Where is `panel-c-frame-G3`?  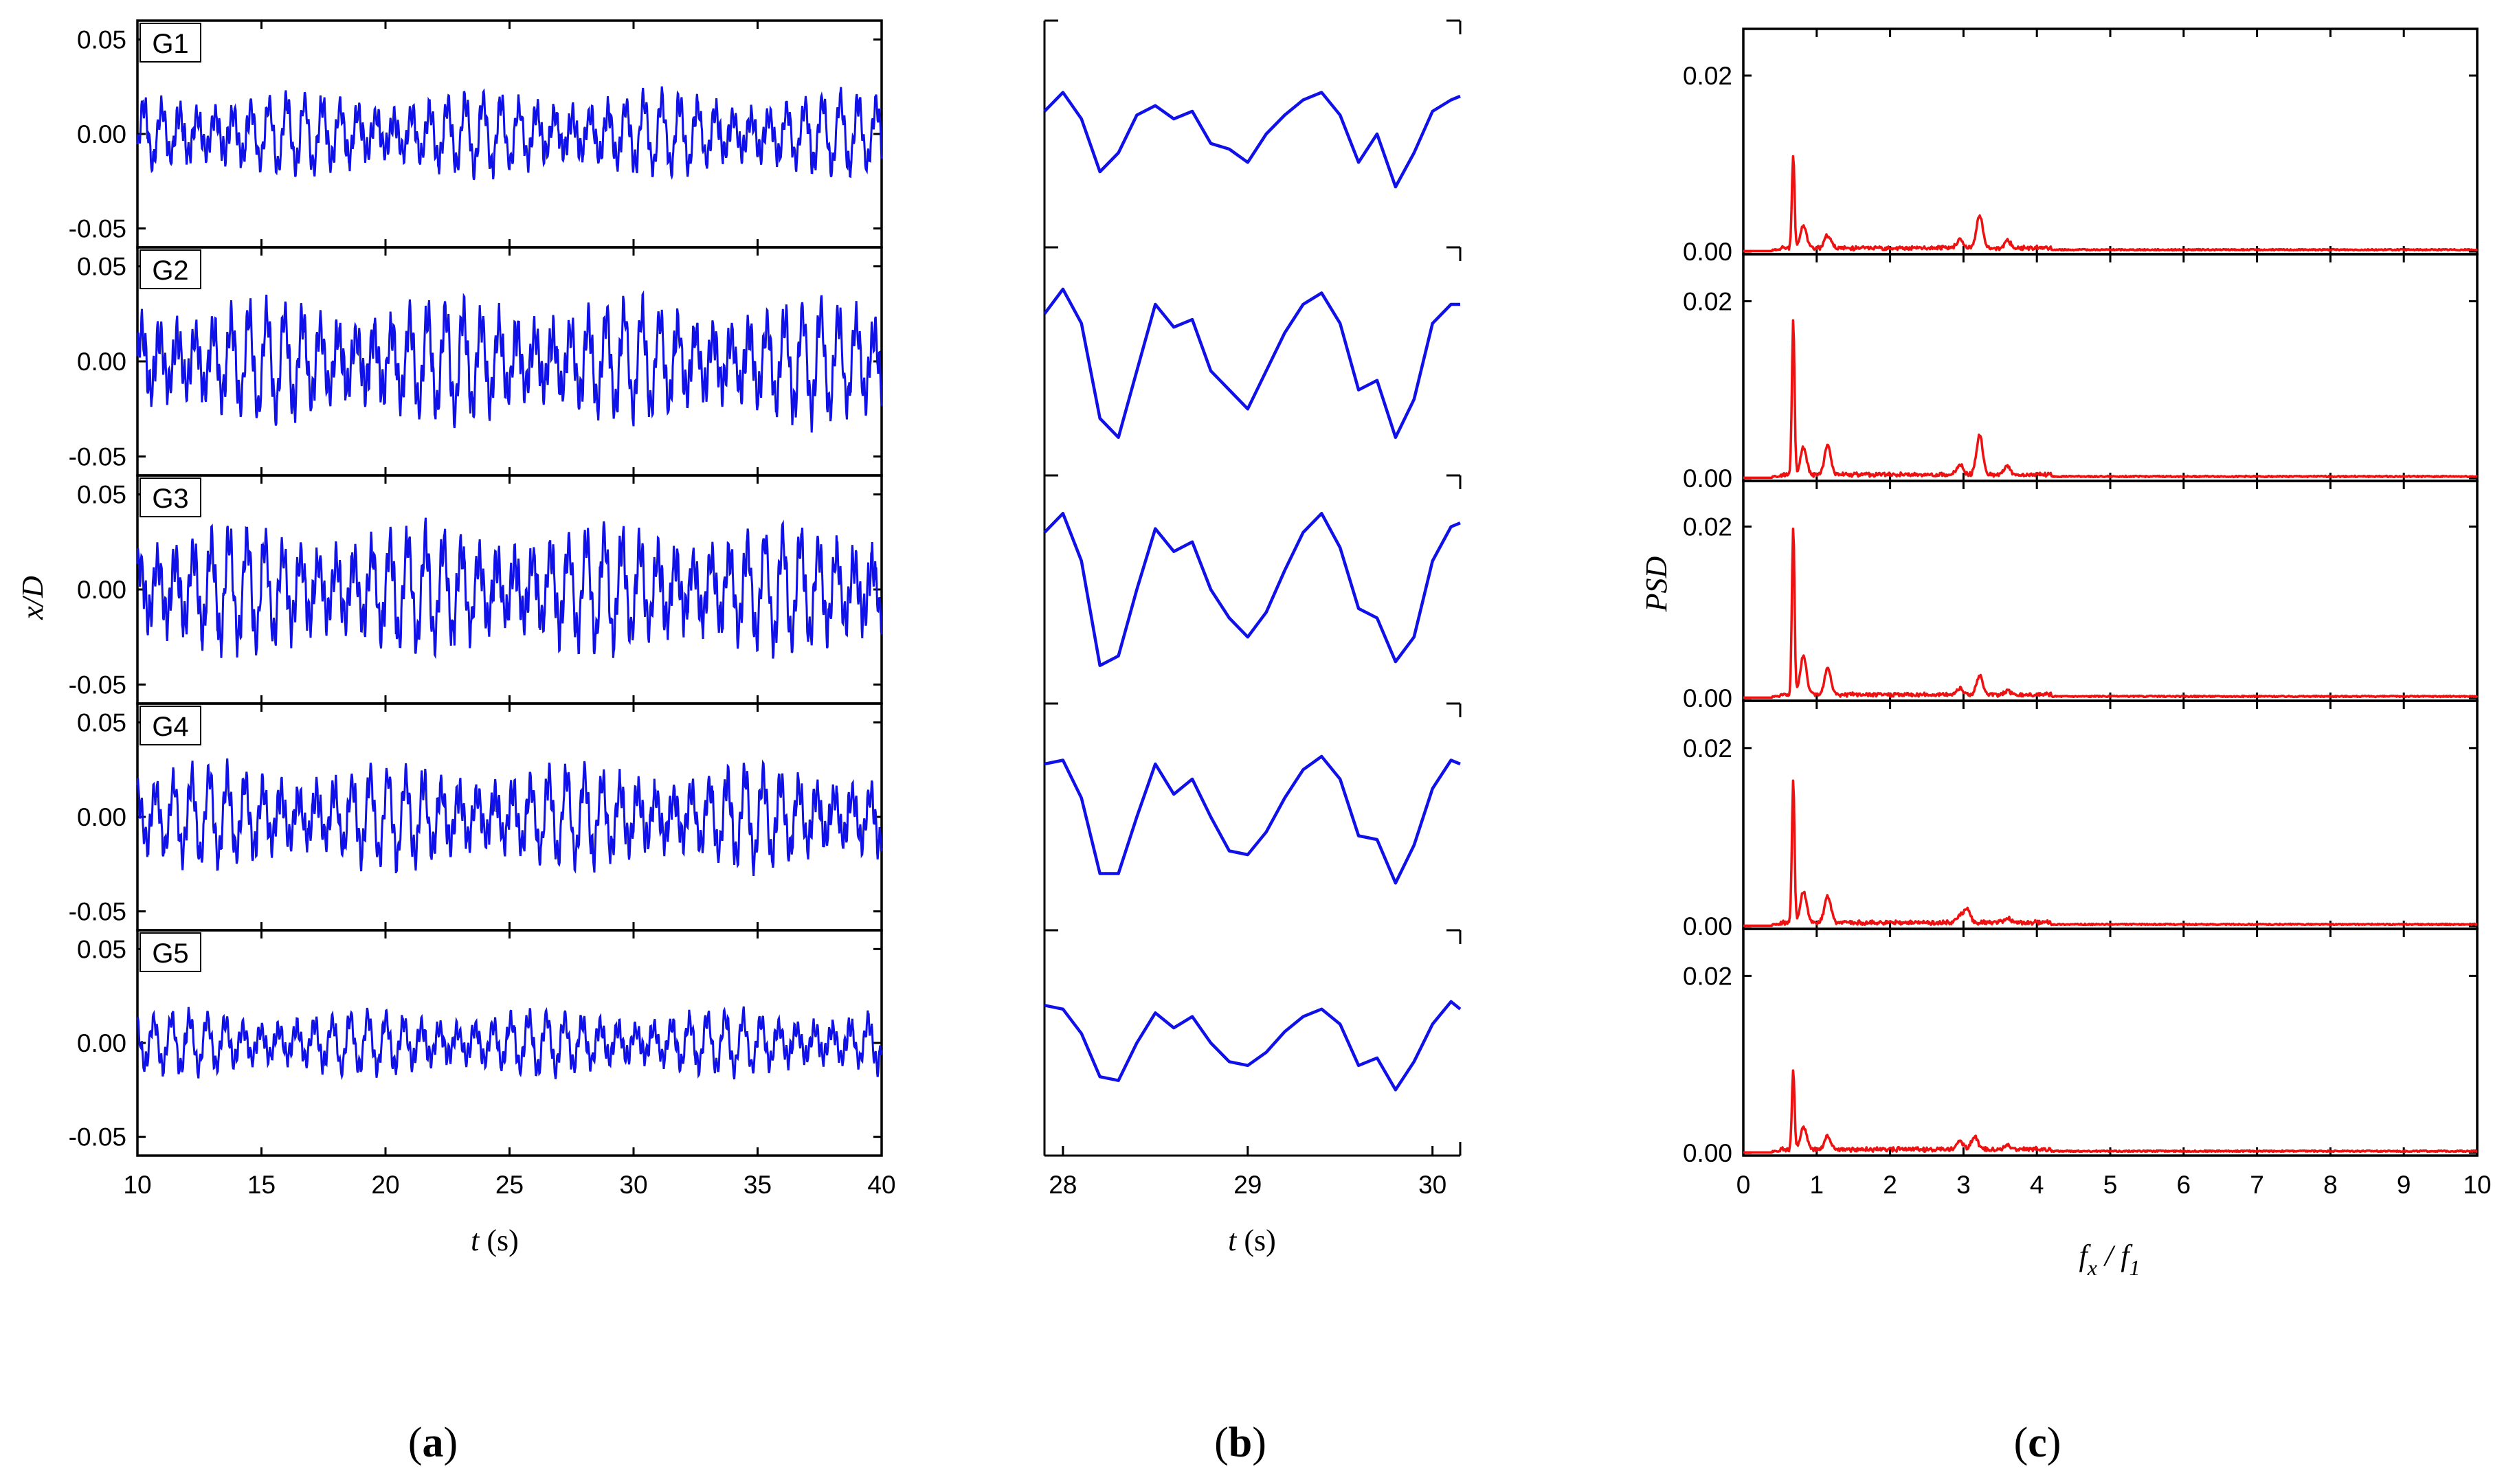 panel-c-frame-G3 is located at coordinates (2110, 591).